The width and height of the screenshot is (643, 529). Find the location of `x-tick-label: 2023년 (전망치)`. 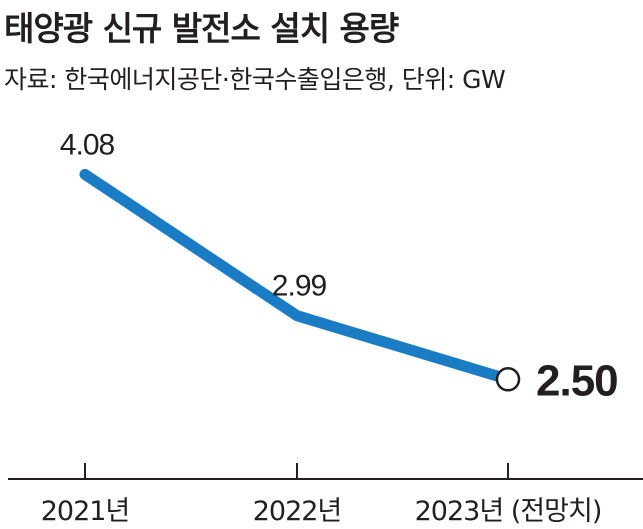

x-tick-label: 2023년 (전망치) is located at coordinates (508, 511).